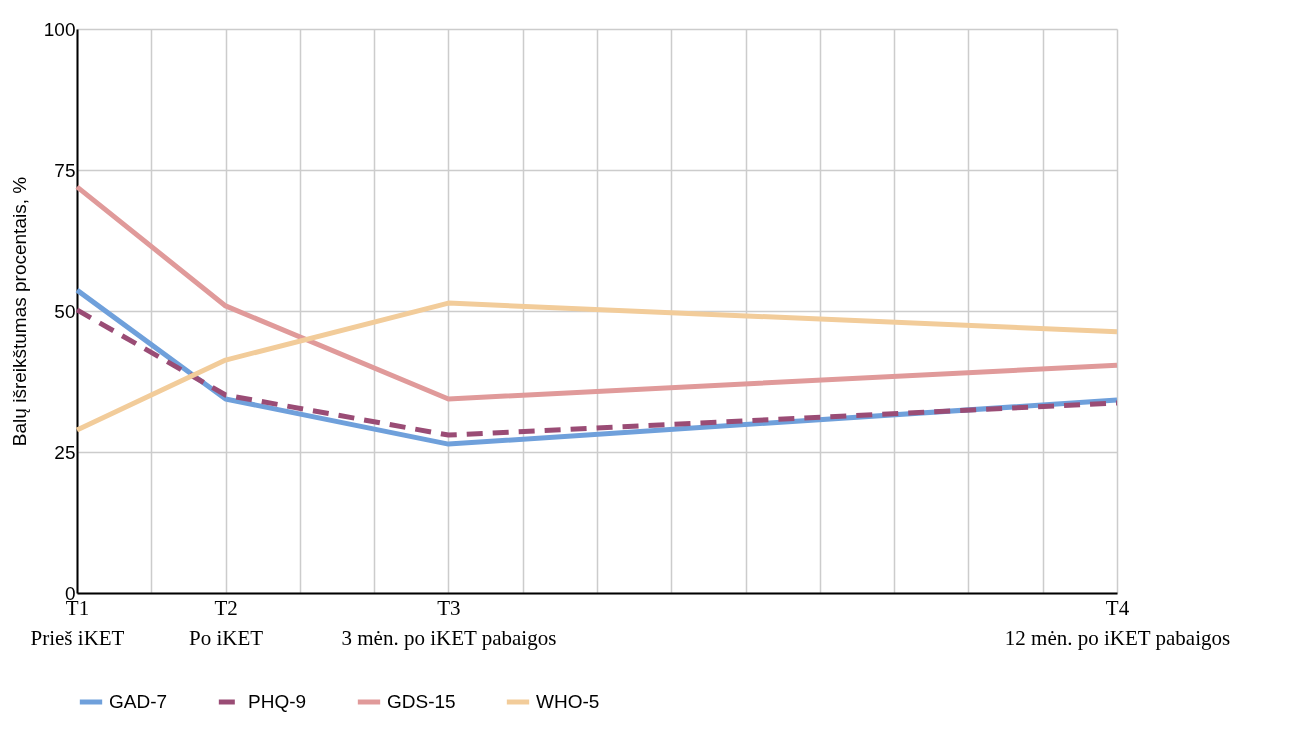  Describe the element at coordinates (65, 311) in the screenshot. I see `y-tick-label: 50` at that location.